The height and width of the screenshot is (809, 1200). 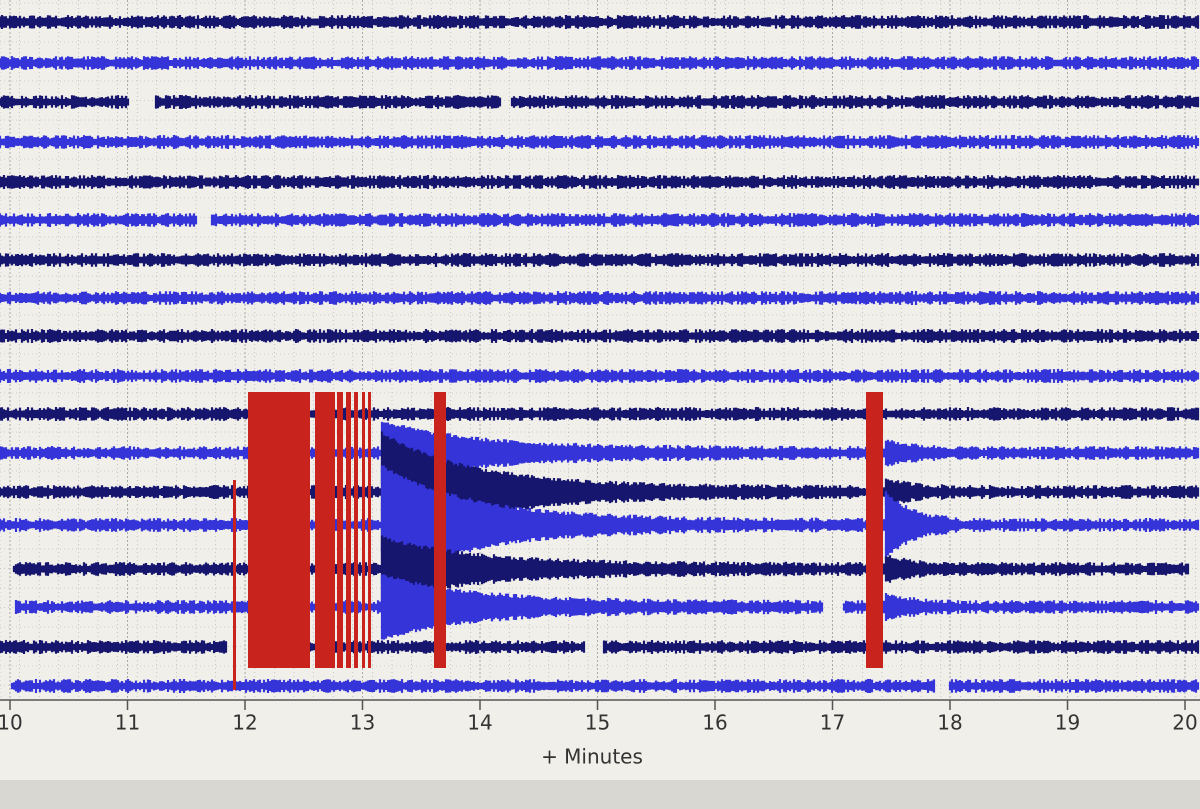 I want to click on x-tick-label: 17, so click(x=832, y=723).